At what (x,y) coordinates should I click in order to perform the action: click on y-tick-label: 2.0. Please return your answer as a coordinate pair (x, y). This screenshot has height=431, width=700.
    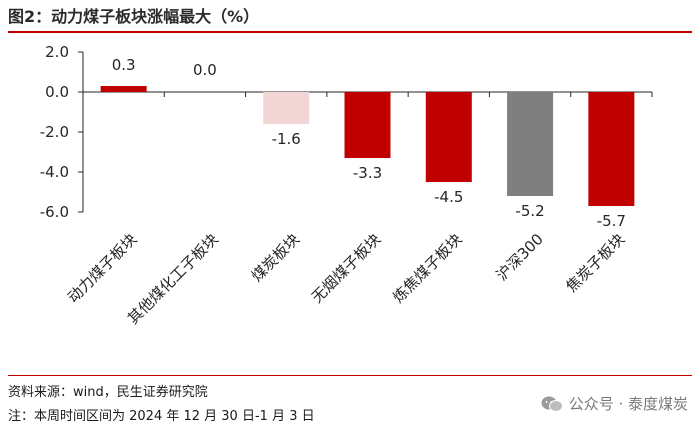
    Looking at the image, I should click on (57, 52).